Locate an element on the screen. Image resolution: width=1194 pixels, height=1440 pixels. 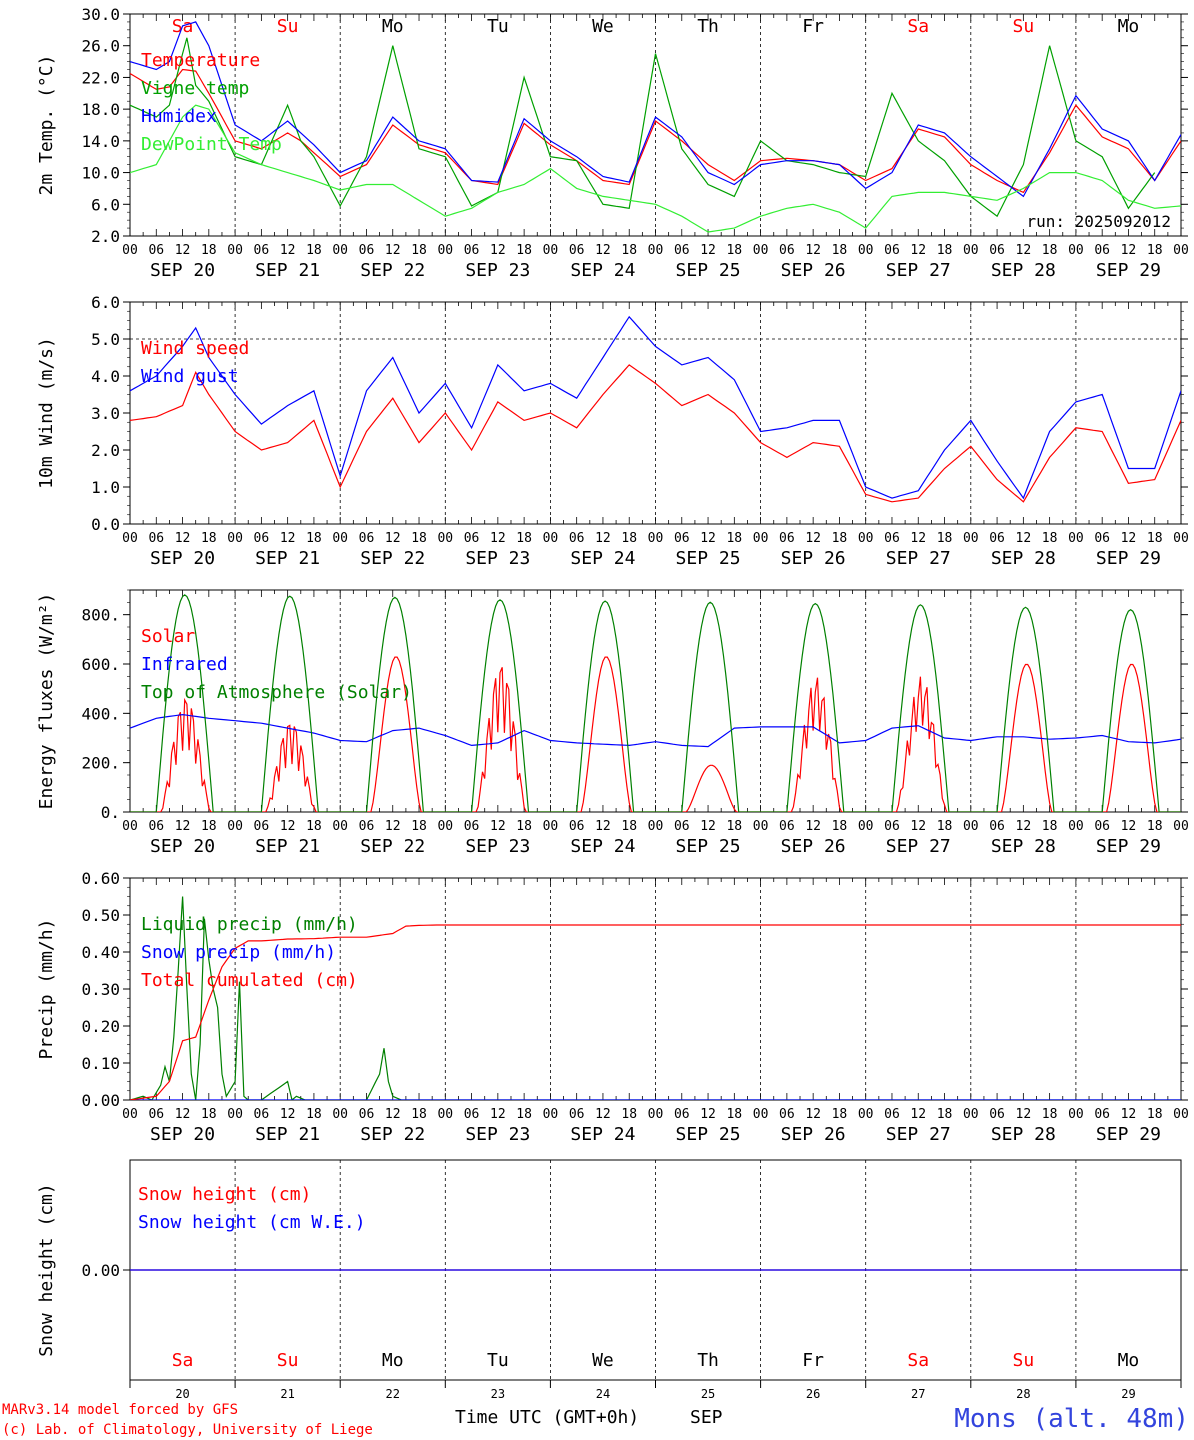
legend-entry: Snow height (cm W.E.) is located at coordinates (252, 1222).